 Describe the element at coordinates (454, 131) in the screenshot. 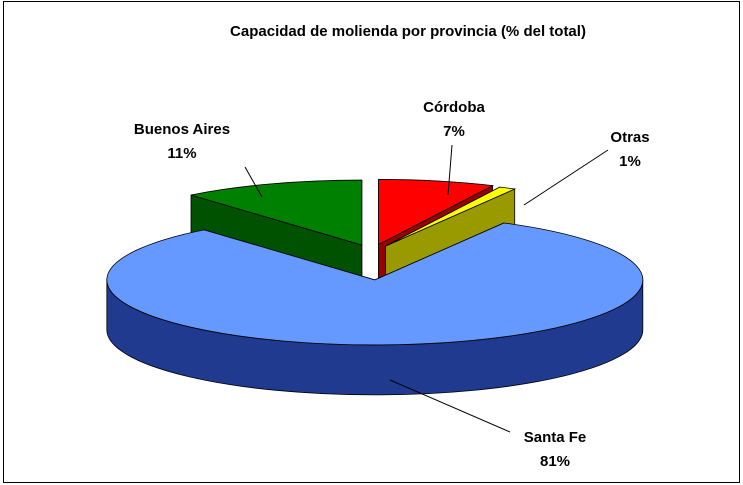

I see `value-label: 7%` at that location.